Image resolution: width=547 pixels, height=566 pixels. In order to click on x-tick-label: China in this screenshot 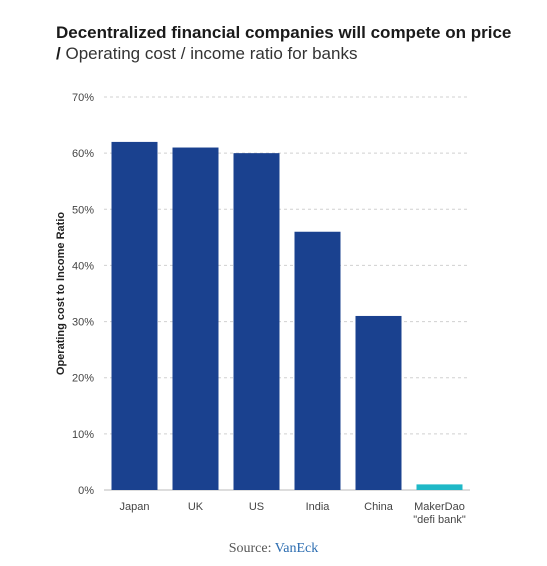, I will do `click(379, 507)`.